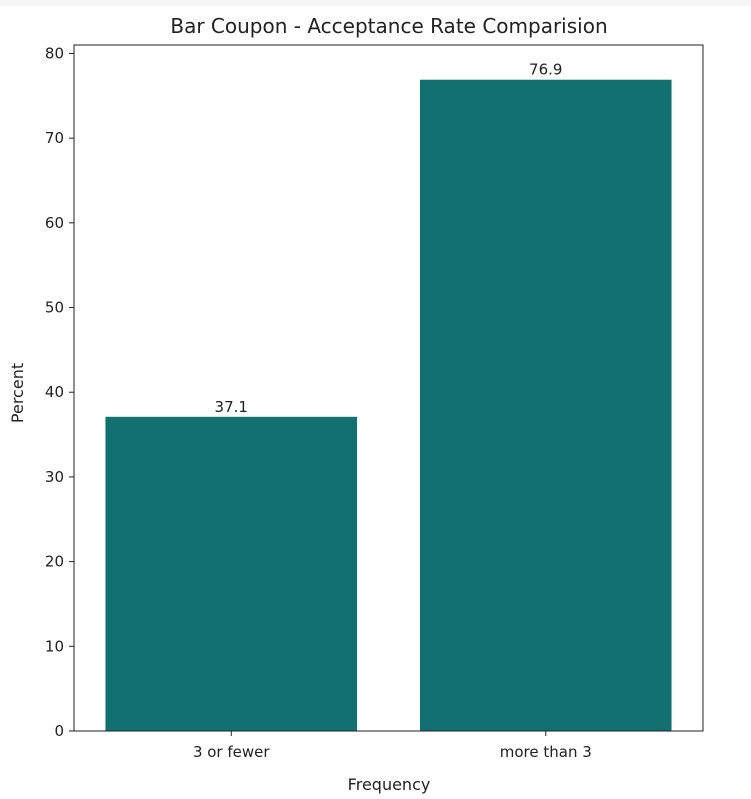 The height and width of the screenshot is (799, 751). What do you see at coordinates (375, 3) in the screenshot?
I see `top-strip` at bounding box center [375, 3].